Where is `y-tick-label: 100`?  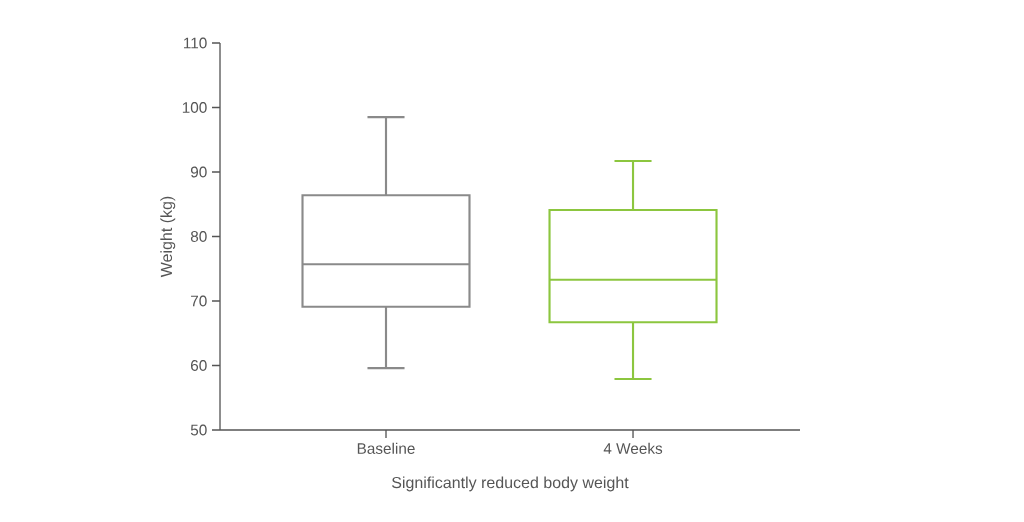 y-tick-label: 100 is located at coordinates (194, 107).